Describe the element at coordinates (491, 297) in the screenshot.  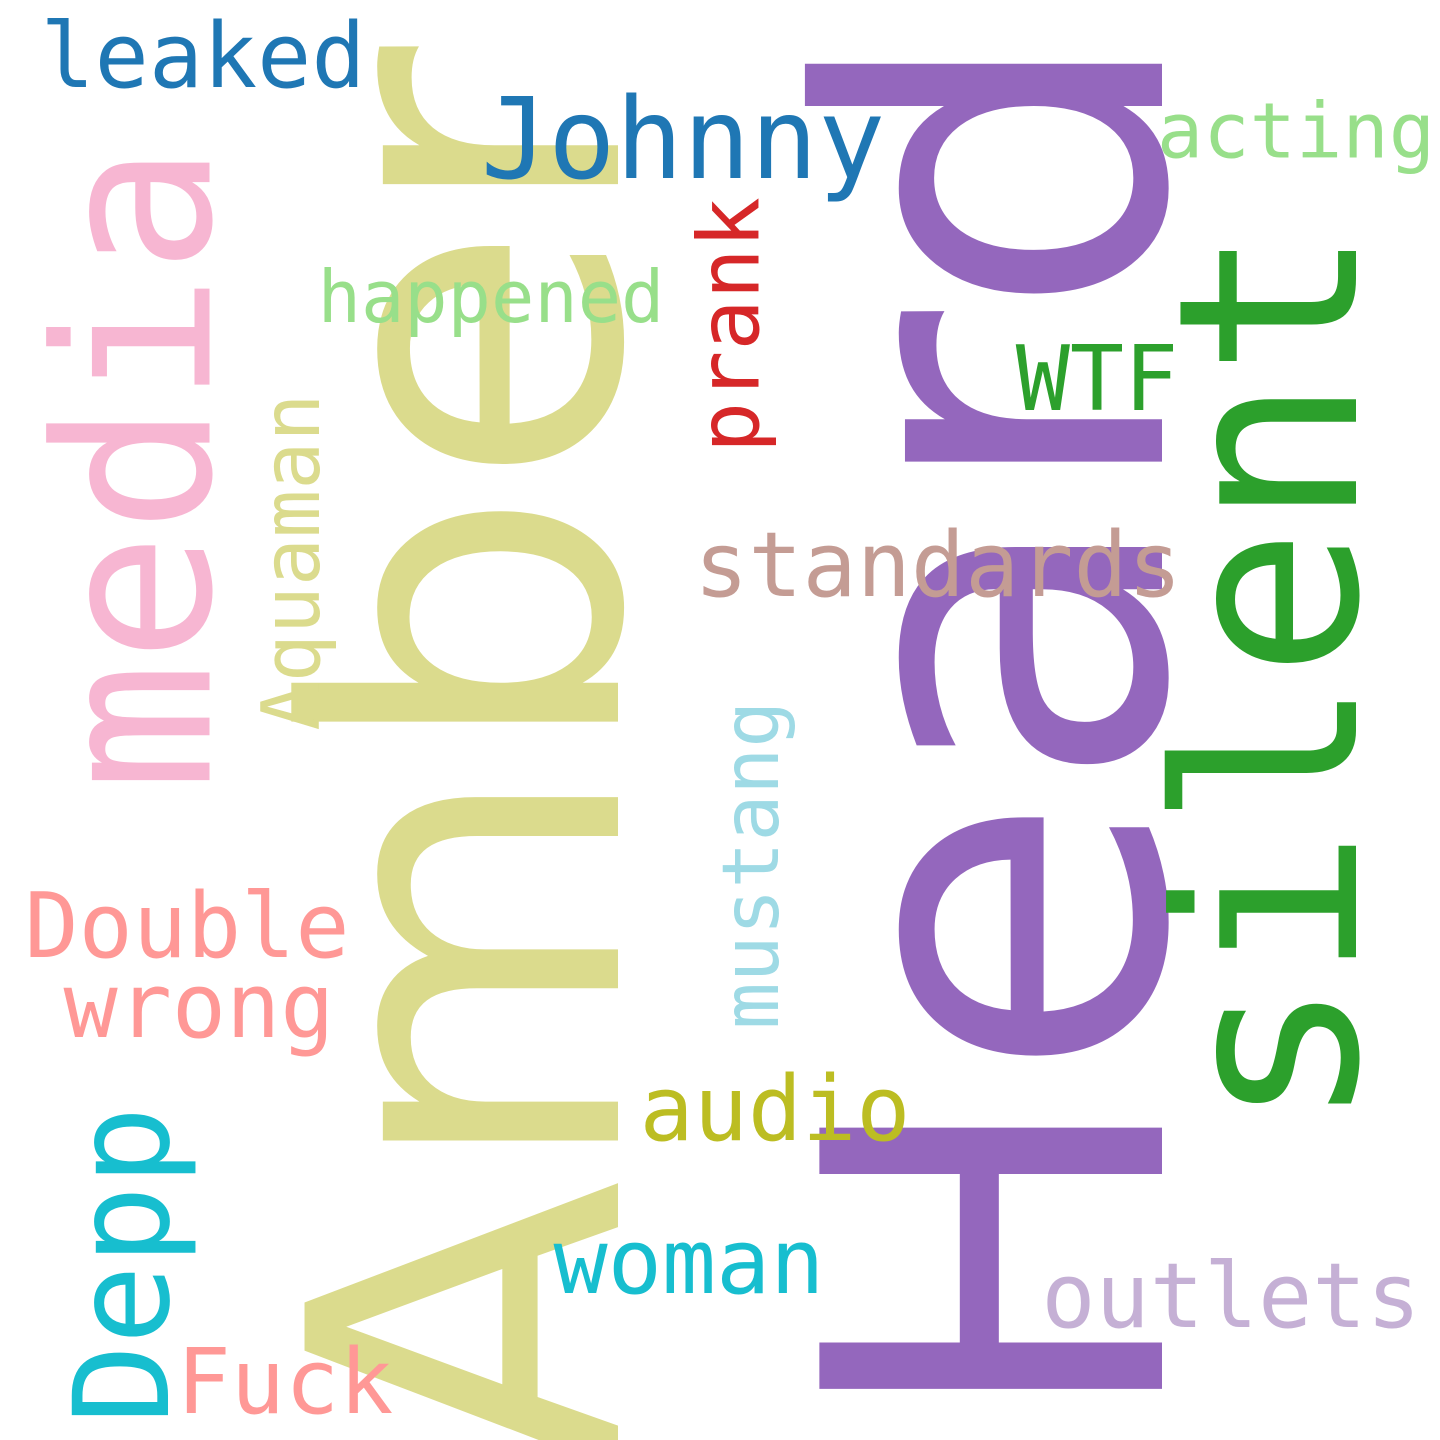
I see `word-happened: happened` at that location.